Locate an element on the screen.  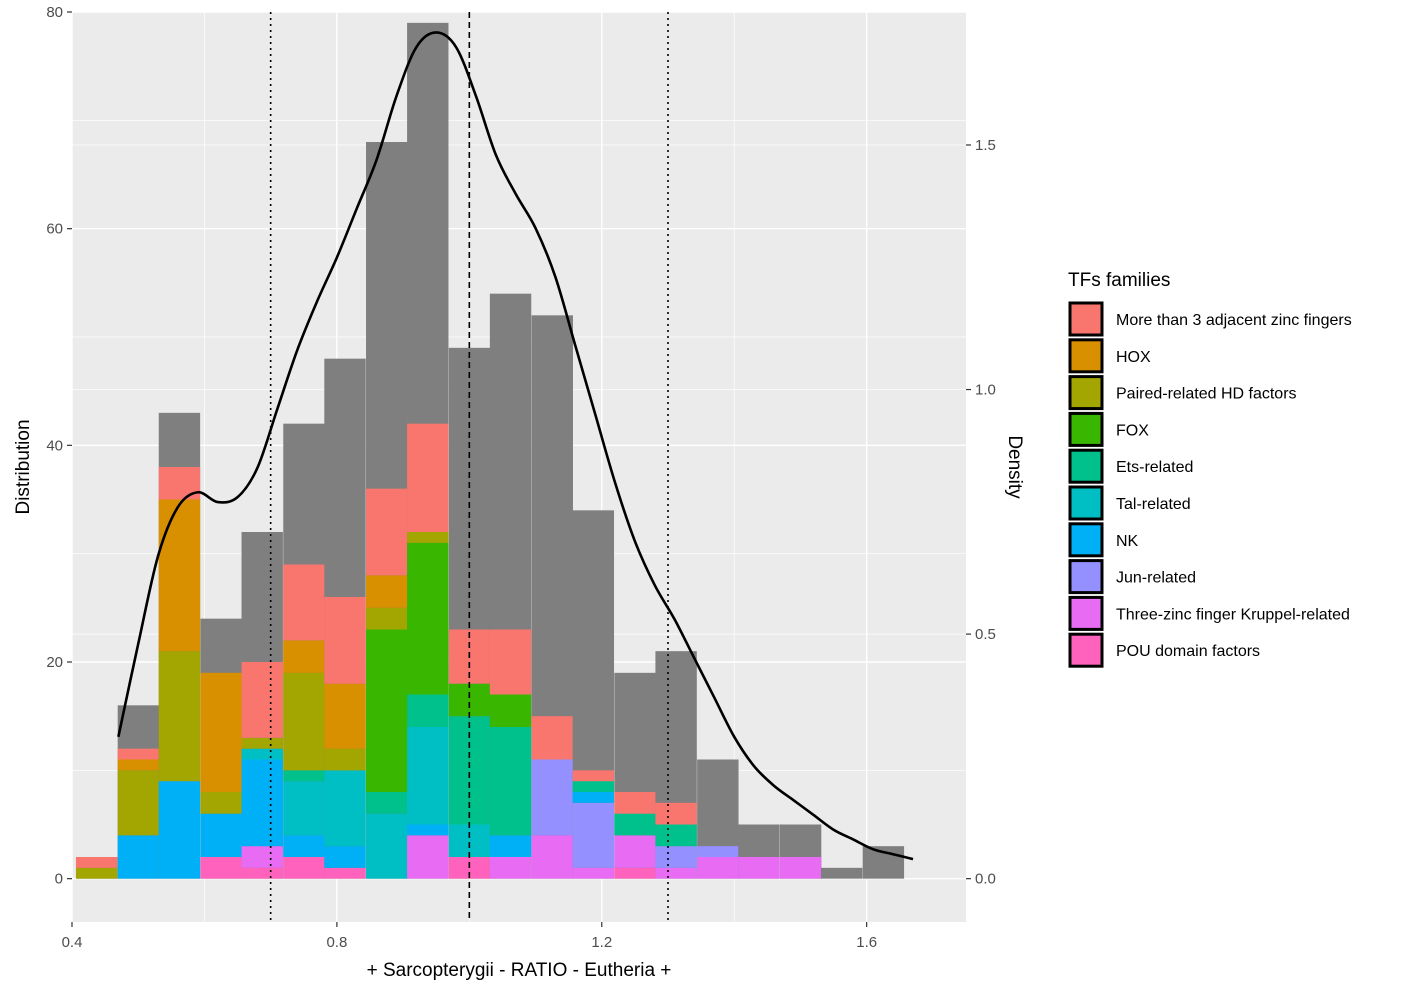
y-tick-label: 0 is located at coordinates (59, 879).